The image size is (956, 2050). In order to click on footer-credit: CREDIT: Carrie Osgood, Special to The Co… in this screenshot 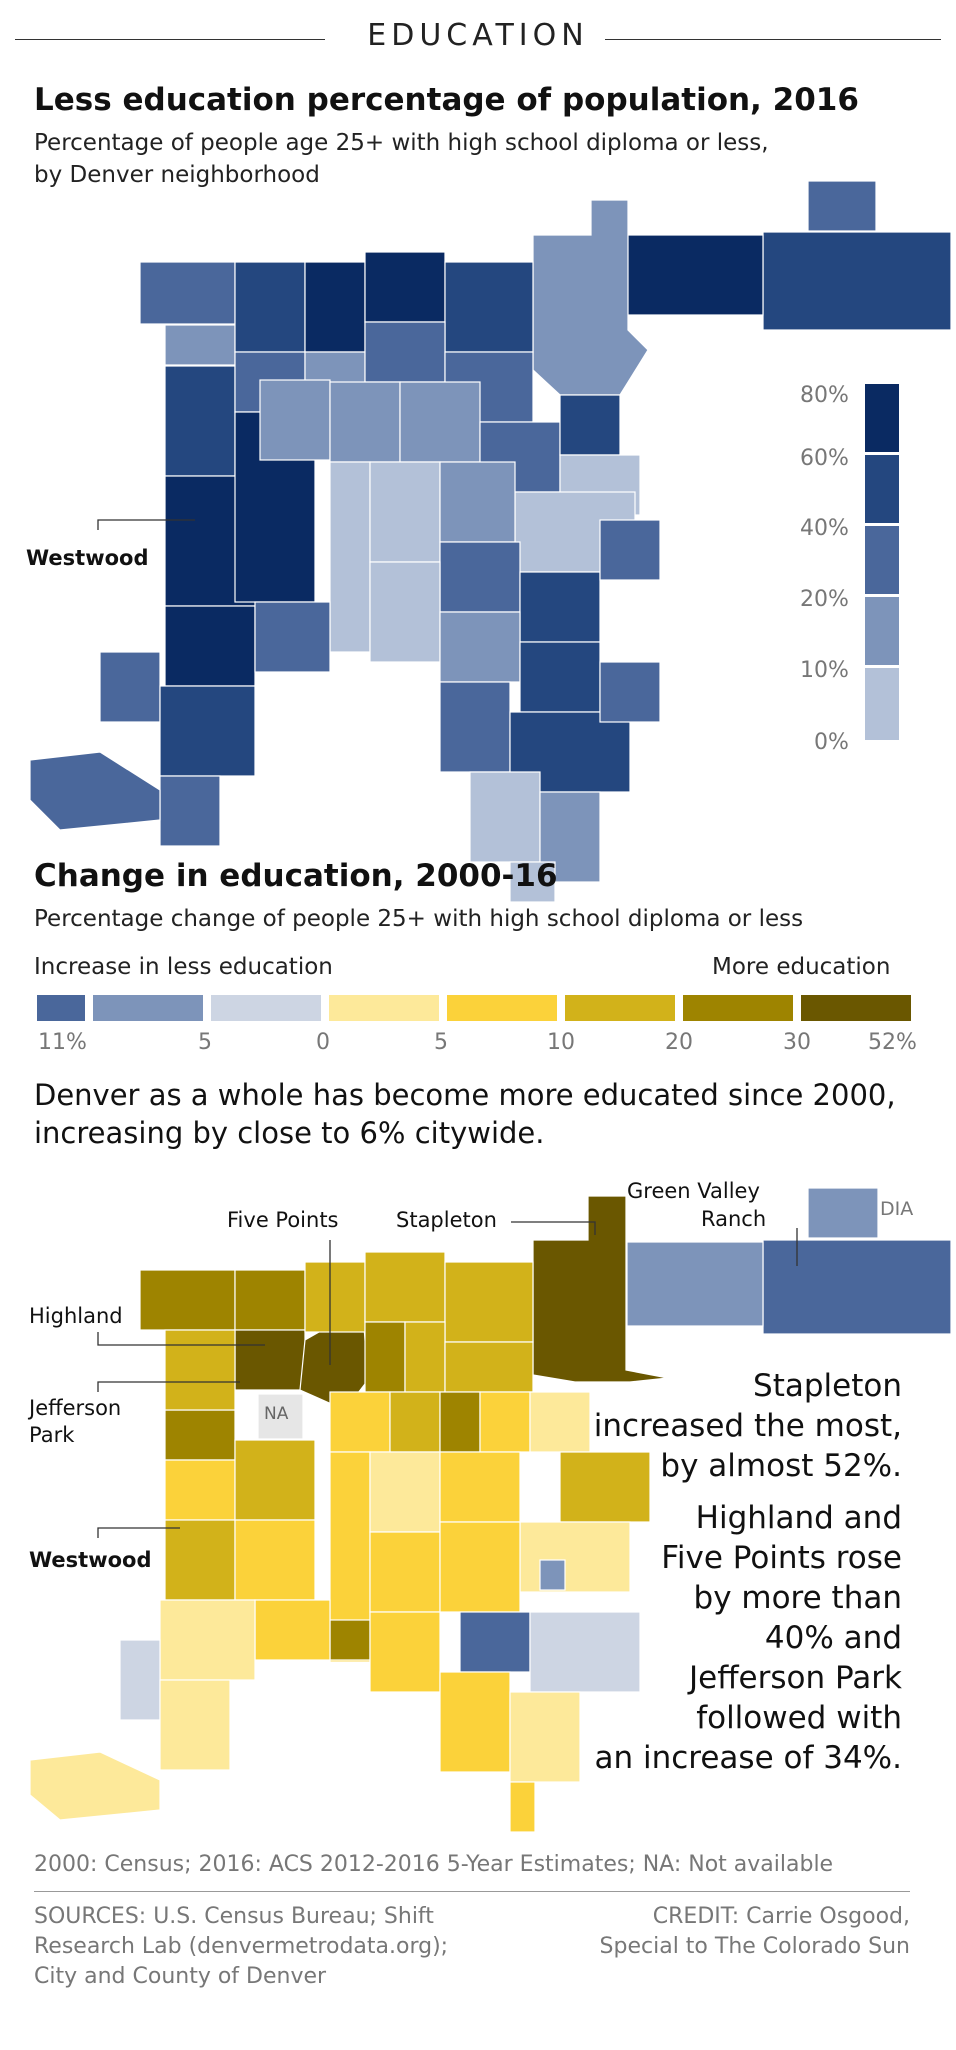, I will do `click(720, 1932)`.